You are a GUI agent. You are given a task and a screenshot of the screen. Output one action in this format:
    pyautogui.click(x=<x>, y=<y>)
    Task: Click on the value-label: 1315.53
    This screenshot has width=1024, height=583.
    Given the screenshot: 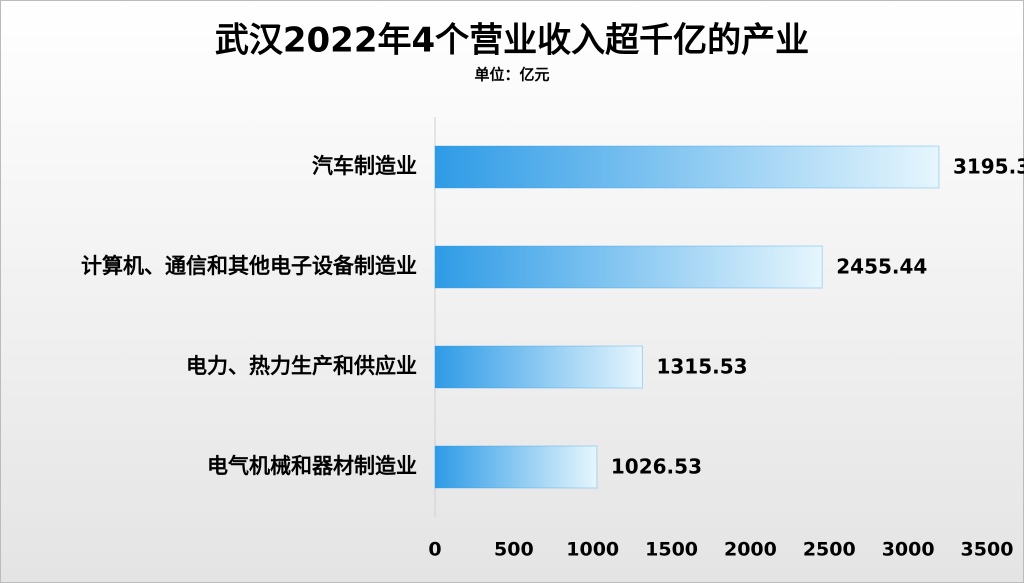 What is the action you would take?
    pyautogui.click(x=701, y=367)
    